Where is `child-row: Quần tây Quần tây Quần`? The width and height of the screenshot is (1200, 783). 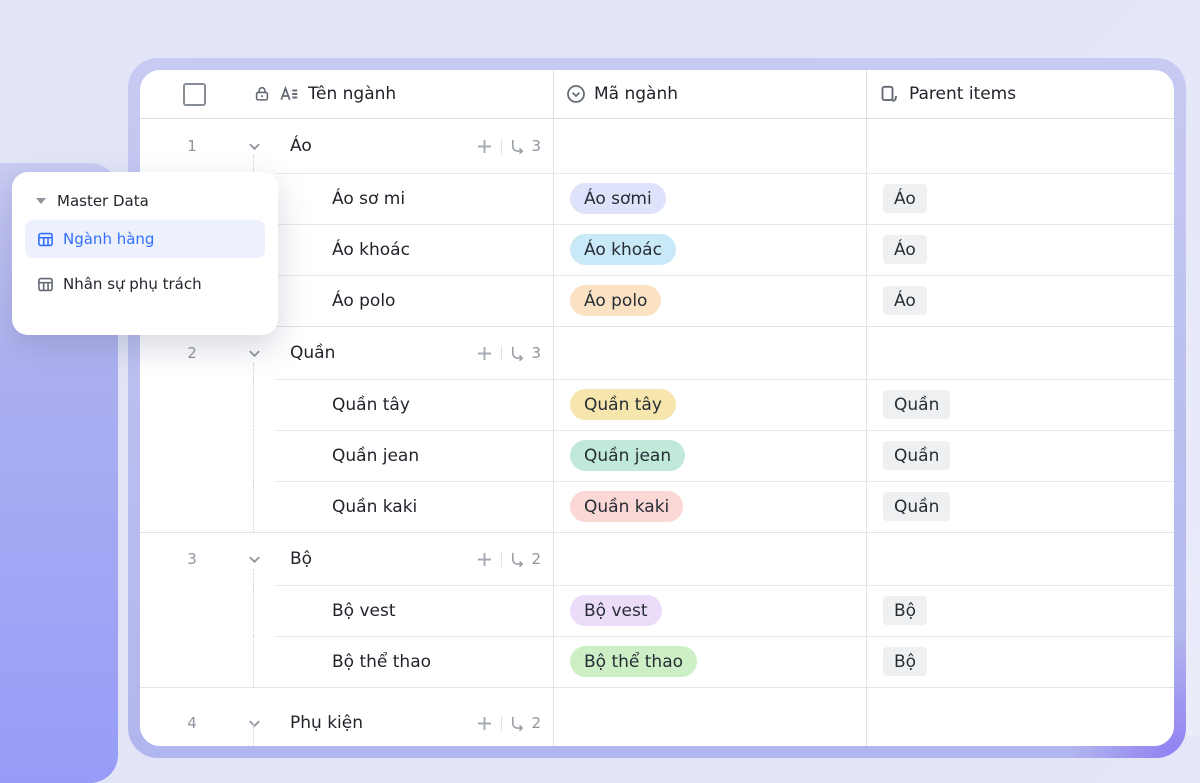
child-row: Quần tây Quần tây Quần is located at coordinates (657, 404).